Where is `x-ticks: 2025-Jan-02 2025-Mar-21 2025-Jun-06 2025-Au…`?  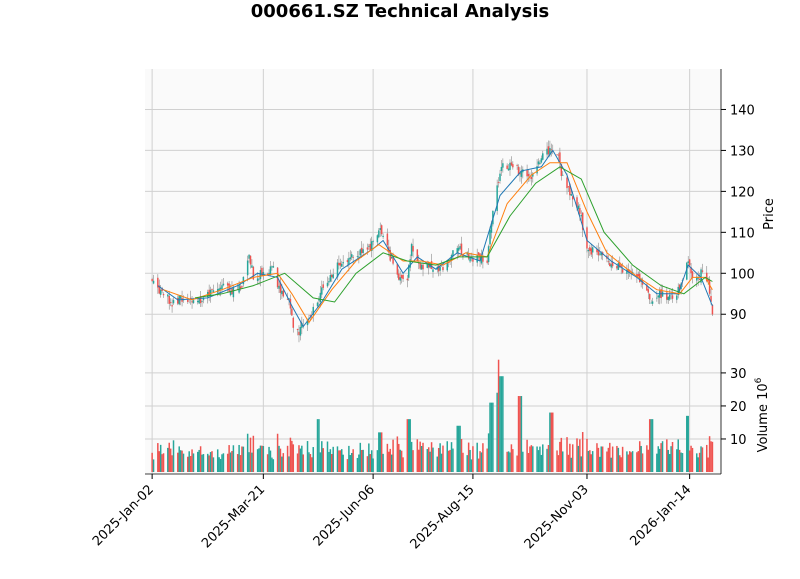 x-ticks: 2025-Jan-02 2025-Mar-21 2025-Jun-06 2025-Au… is located at coordinates (392, 513).